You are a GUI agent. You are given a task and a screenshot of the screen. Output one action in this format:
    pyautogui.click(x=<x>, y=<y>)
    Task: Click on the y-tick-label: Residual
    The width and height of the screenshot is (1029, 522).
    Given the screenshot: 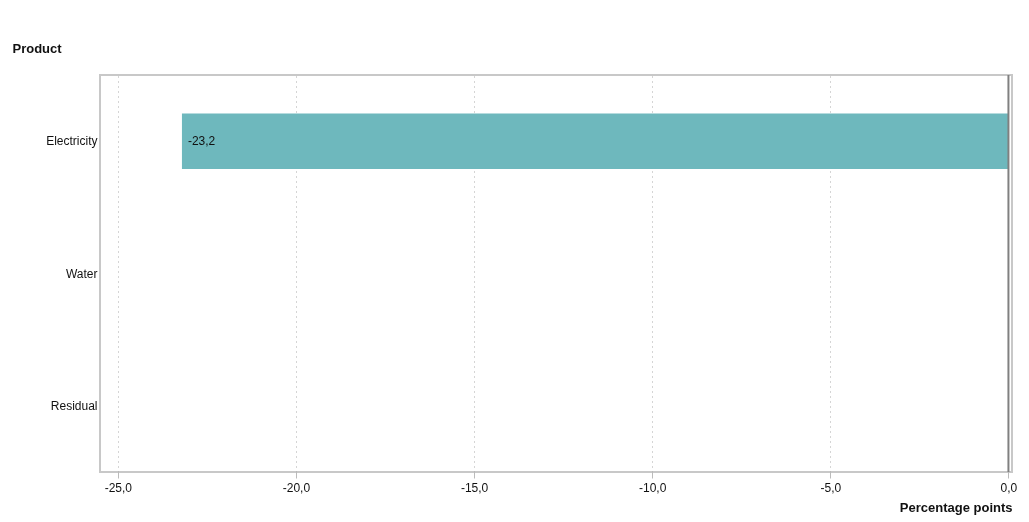 What is the action you would take?
    pyautogui.click(x=74, y=405)
    